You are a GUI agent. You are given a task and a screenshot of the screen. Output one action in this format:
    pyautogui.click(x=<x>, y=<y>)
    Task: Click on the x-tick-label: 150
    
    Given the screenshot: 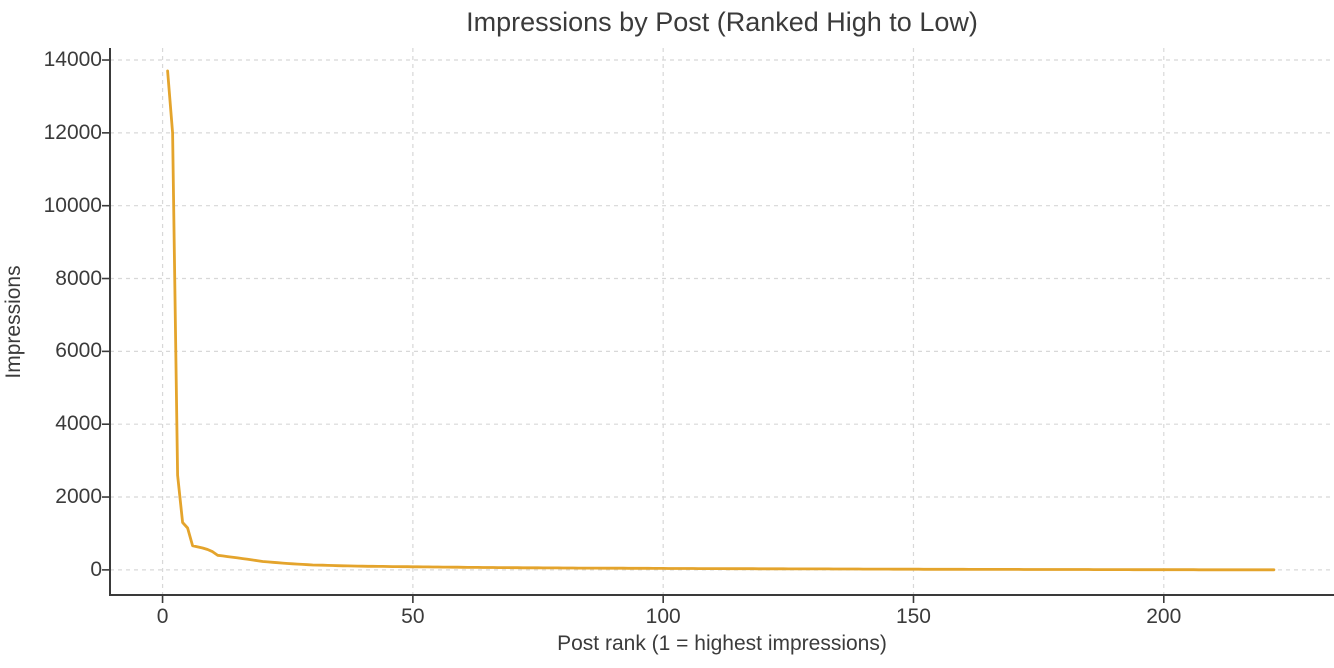 What is the action you would take?
    pyautogui.click(x=913, y=616)
    